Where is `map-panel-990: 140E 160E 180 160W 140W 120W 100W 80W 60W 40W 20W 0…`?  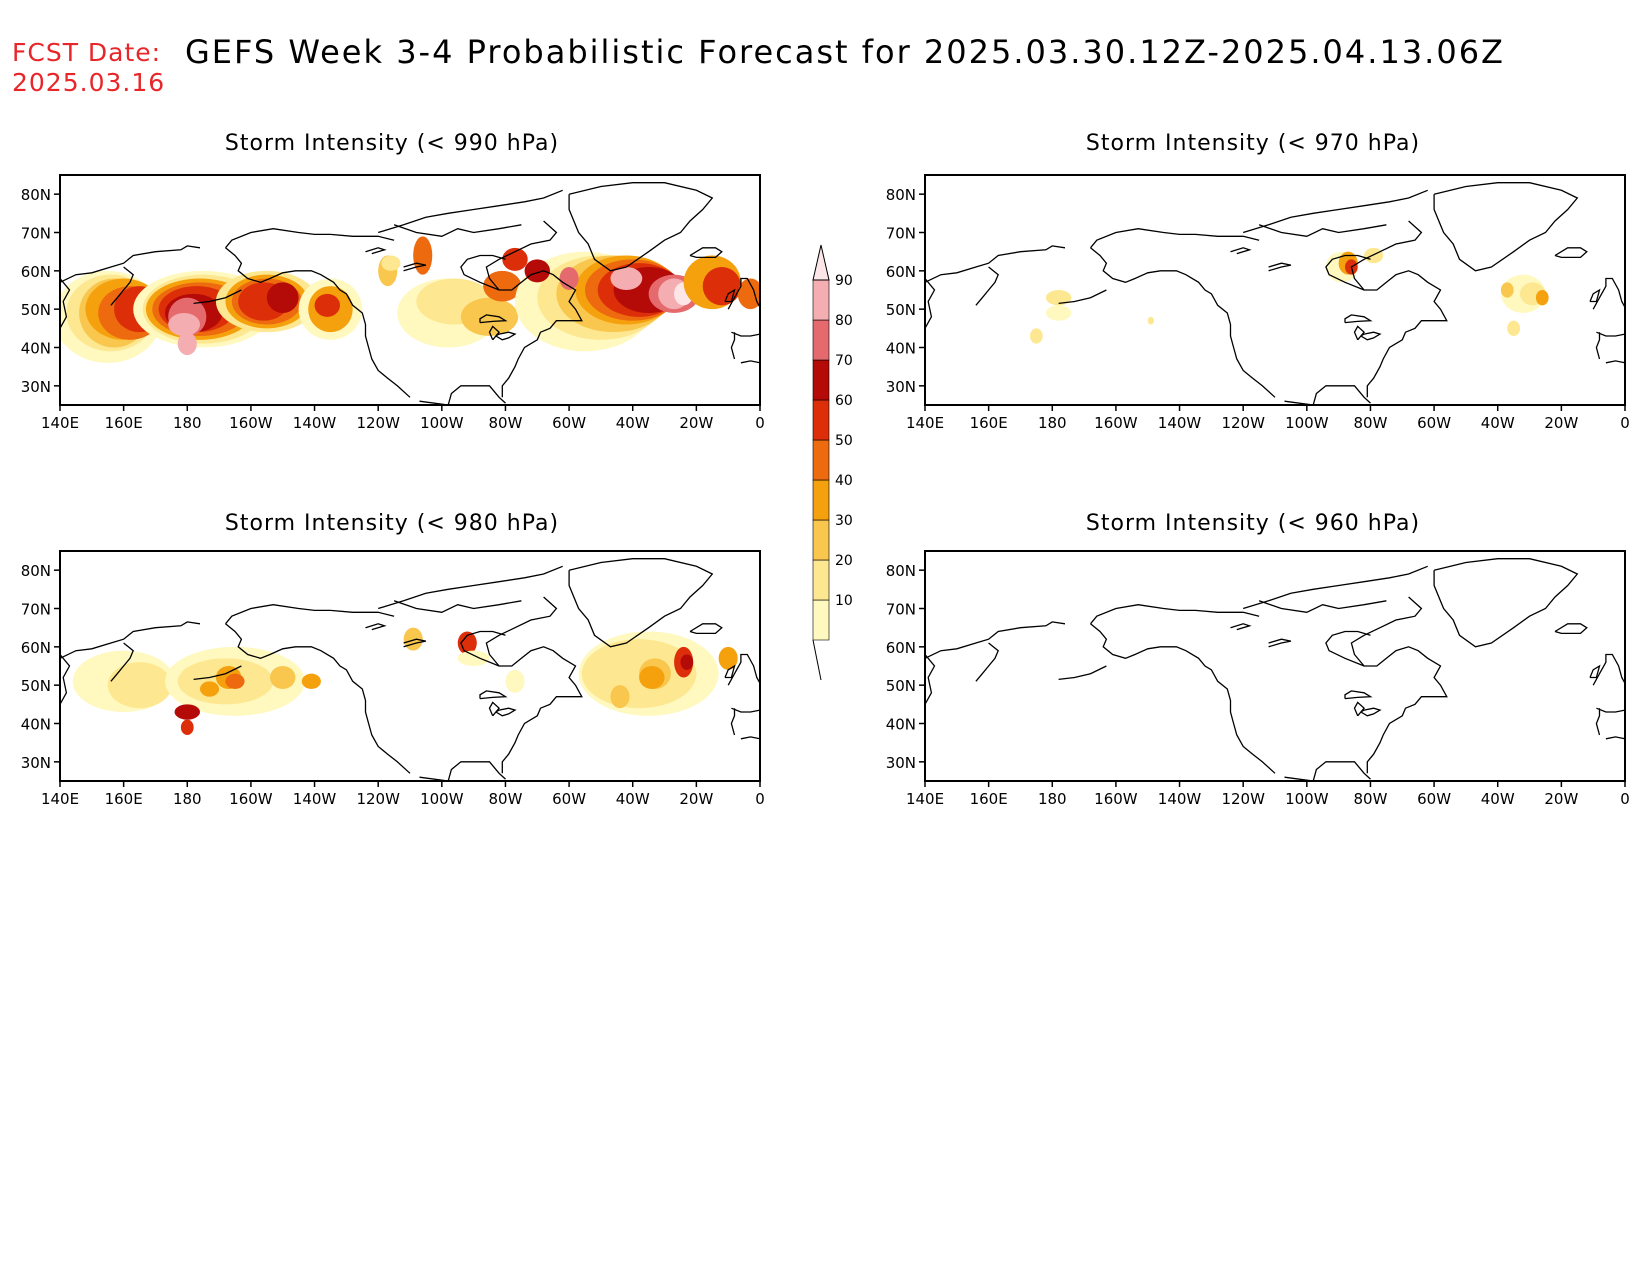 map-panel-990: 140E 160E 180 160W 140W 120W 100W 80W 60W 40W 20W 0… is located at coordinates (393, 303).